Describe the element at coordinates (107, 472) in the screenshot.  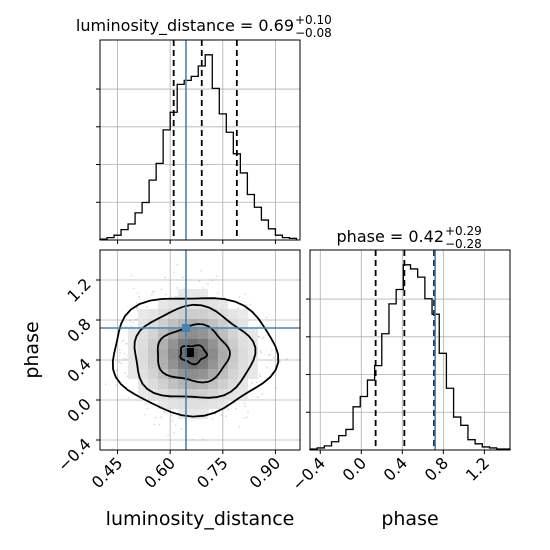
I see `luminosity-distance-x-tick-label: 0.45` at that location.